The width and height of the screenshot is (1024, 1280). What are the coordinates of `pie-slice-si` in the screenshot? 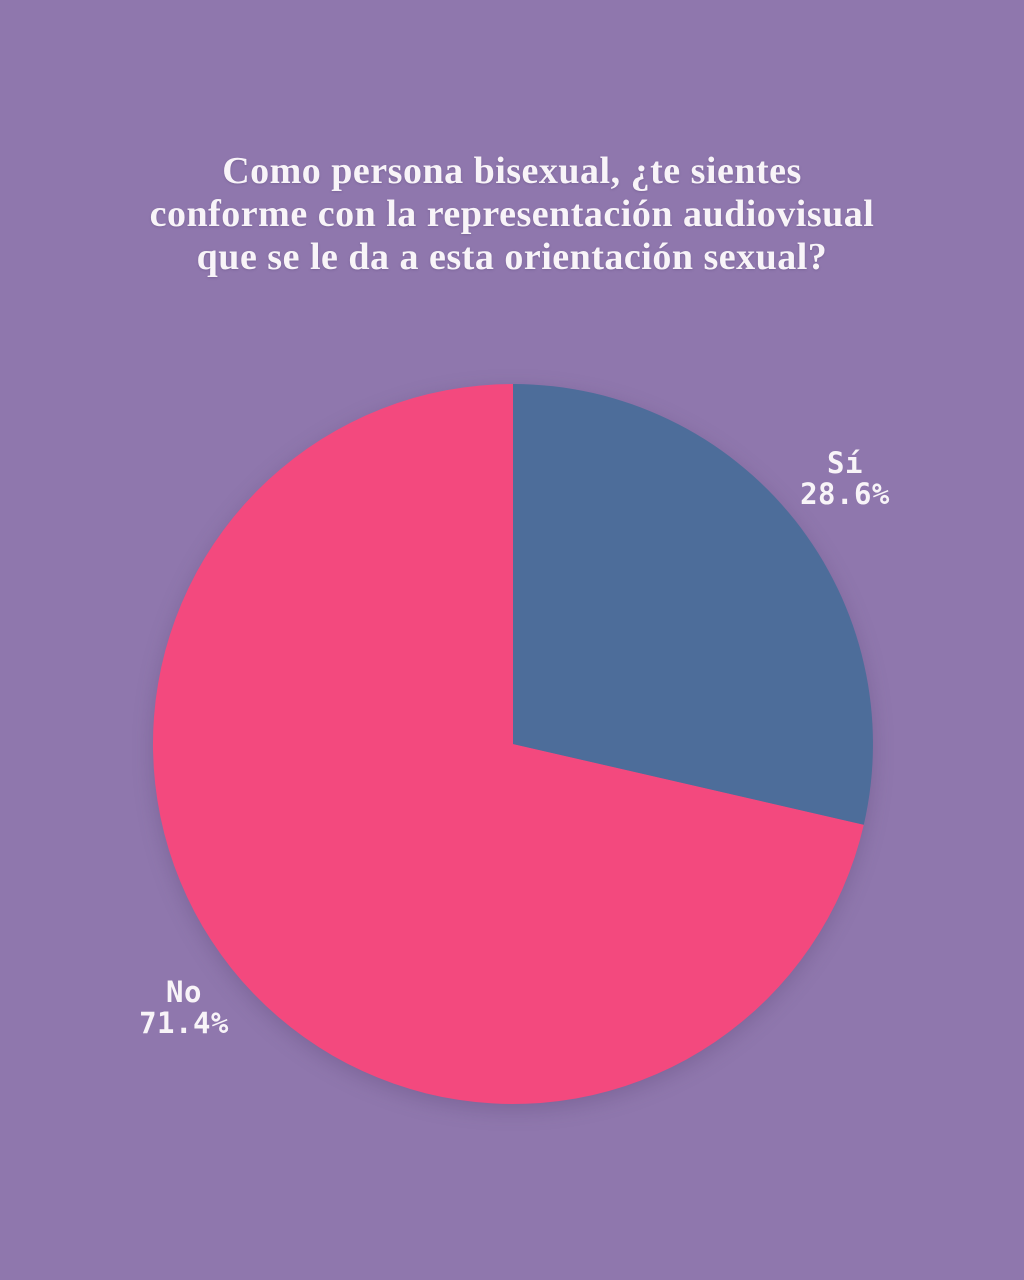 It's located at (693, 604).